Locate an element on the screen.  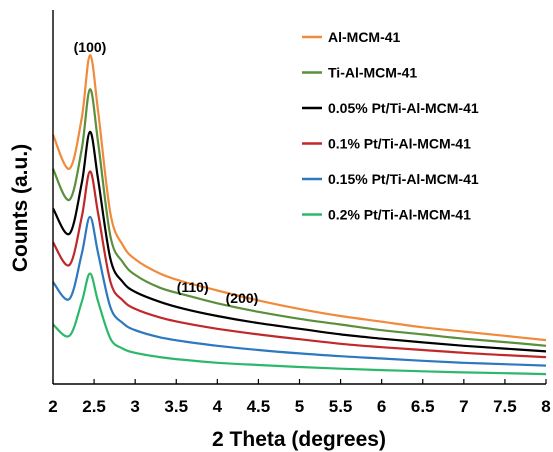
peak-annotation: (110) is located at coordinates (193, 287).